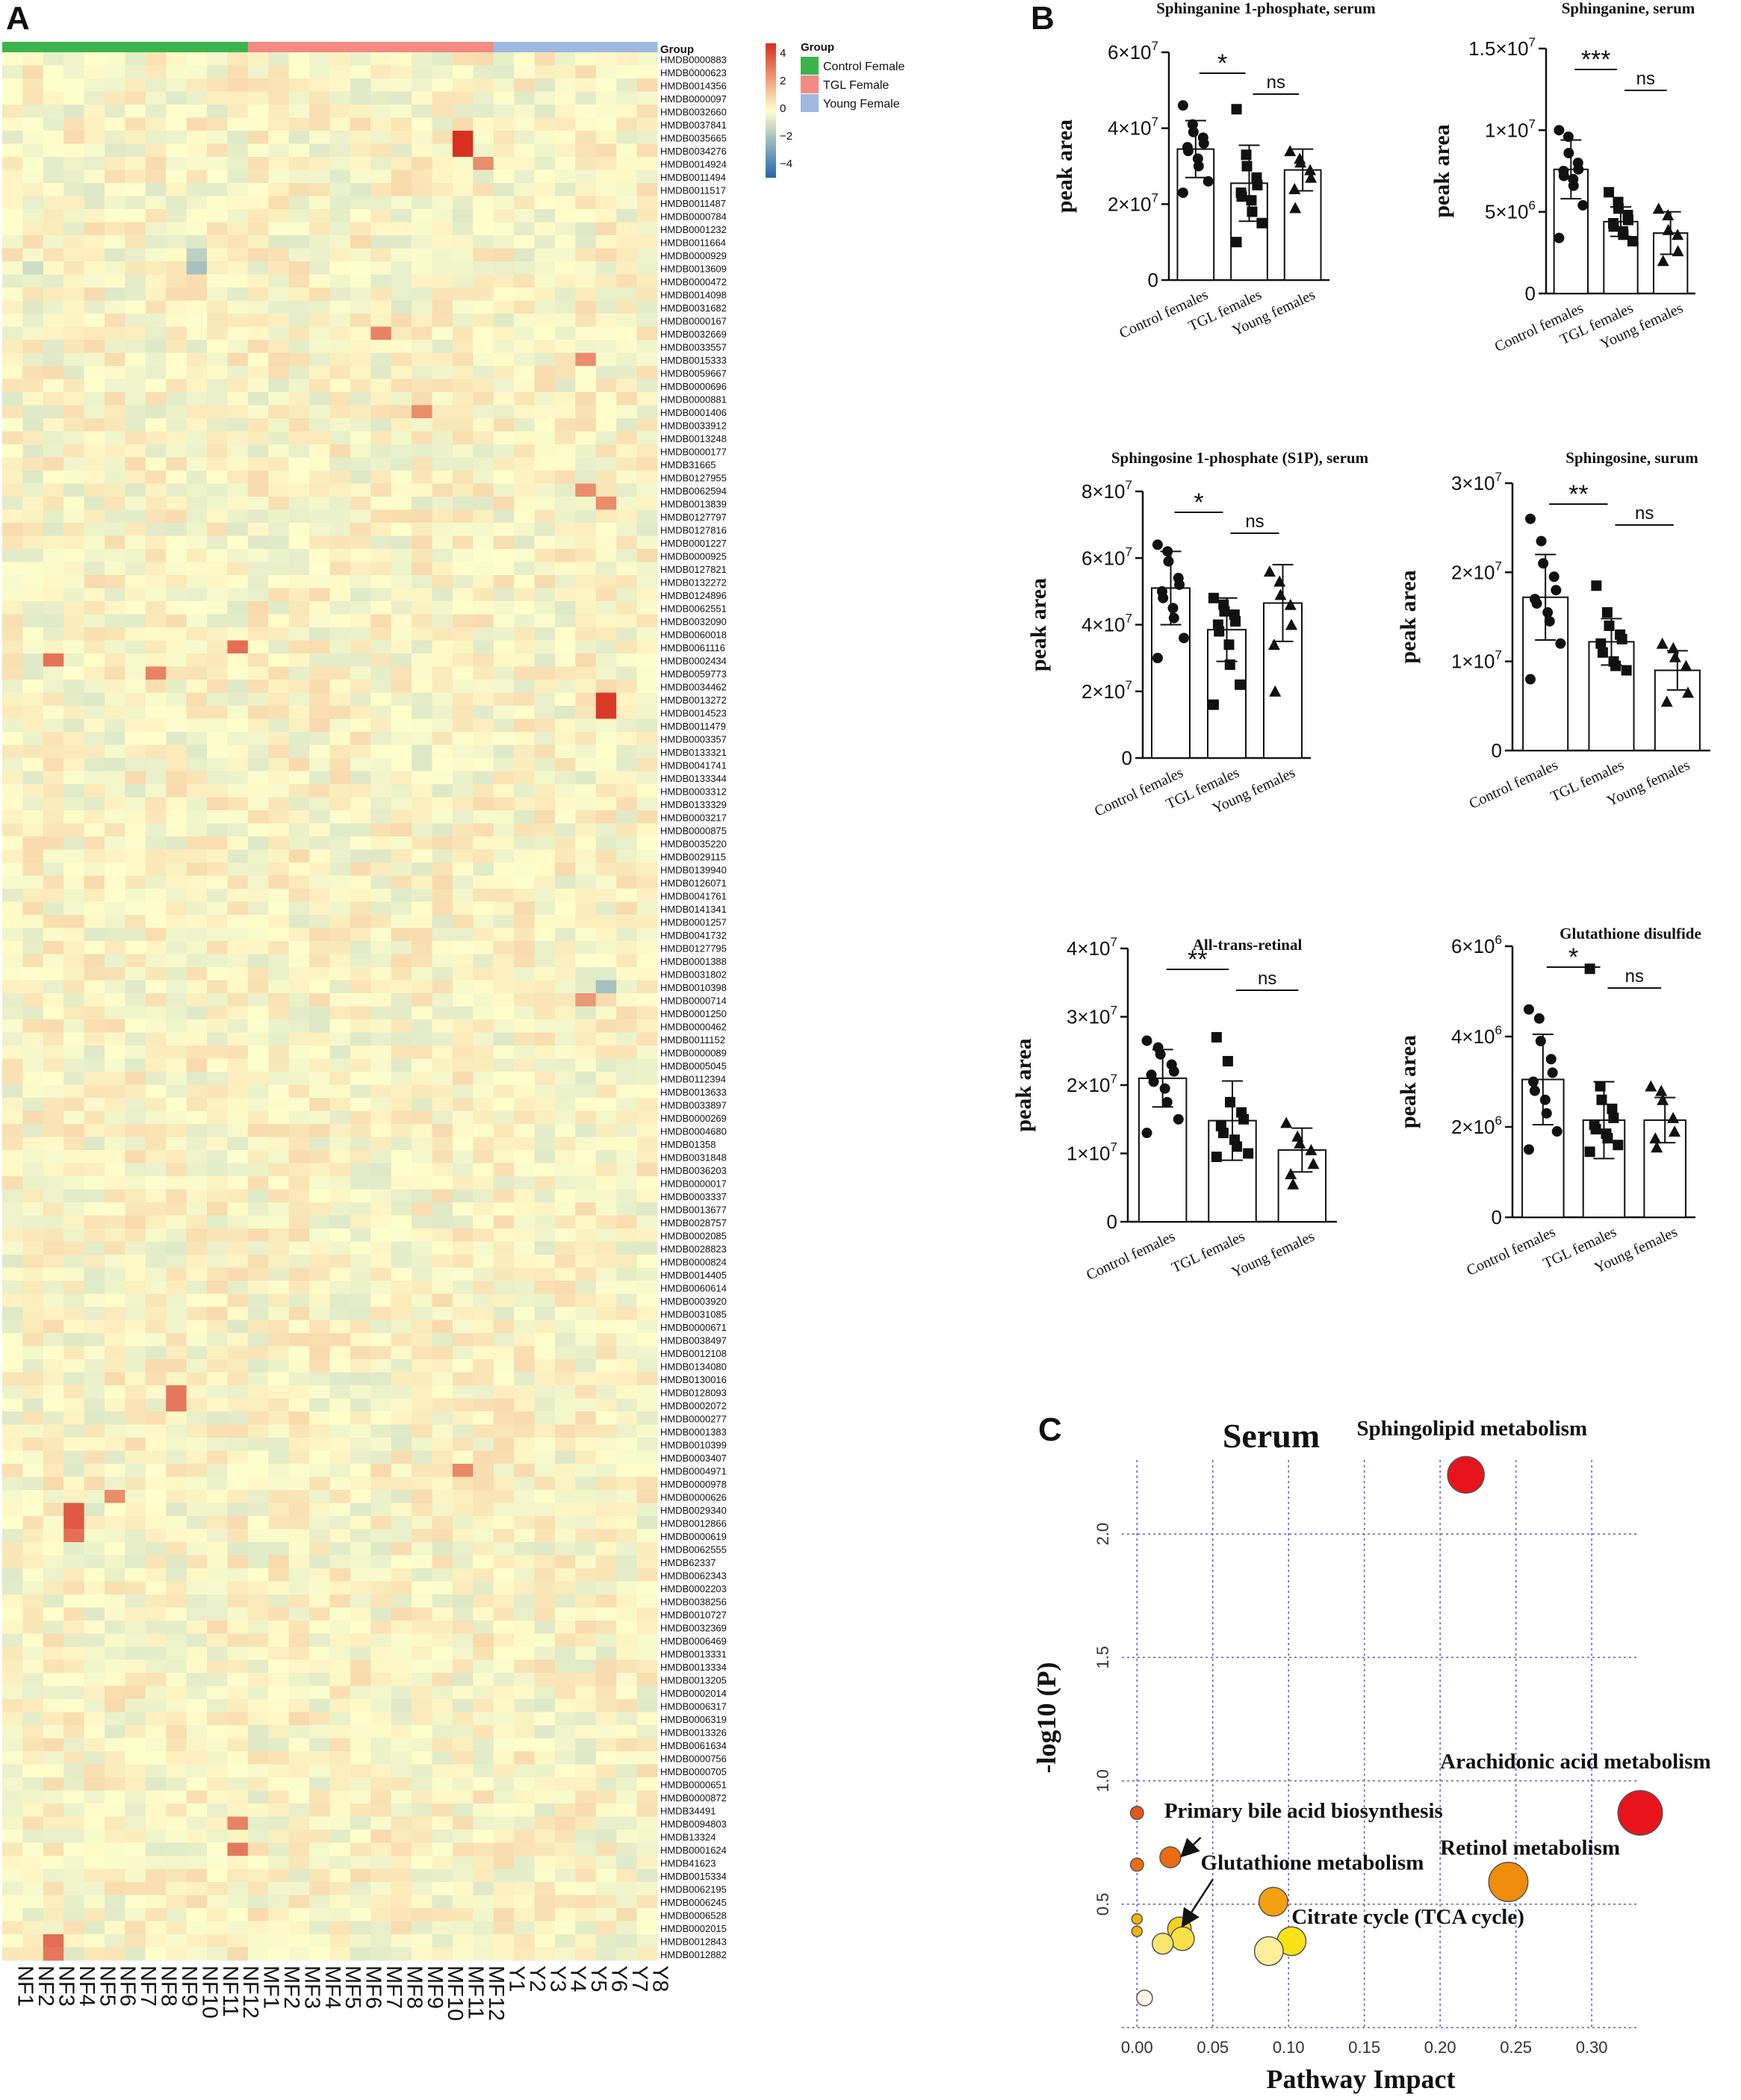 The image size is (1741, 2100). I want to click on y-tick-label: 4×10⁷, so click(1133, 127).